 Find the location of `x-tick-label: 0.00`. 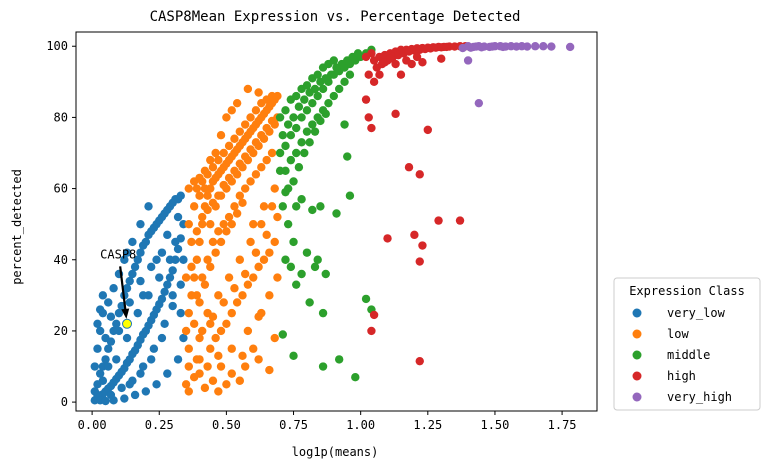

x-tick-label: 0.00 is located at coordinates (92, 425).